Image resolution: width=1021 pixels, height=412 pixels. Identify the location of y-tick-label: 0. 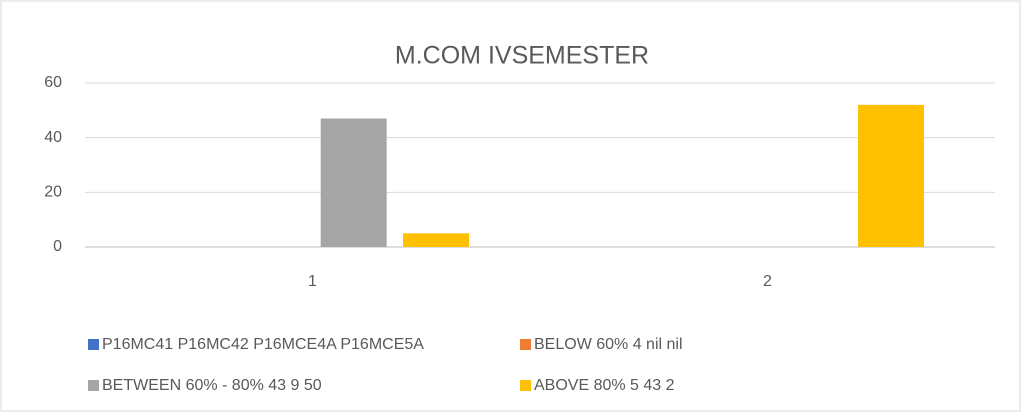
(57, 246).